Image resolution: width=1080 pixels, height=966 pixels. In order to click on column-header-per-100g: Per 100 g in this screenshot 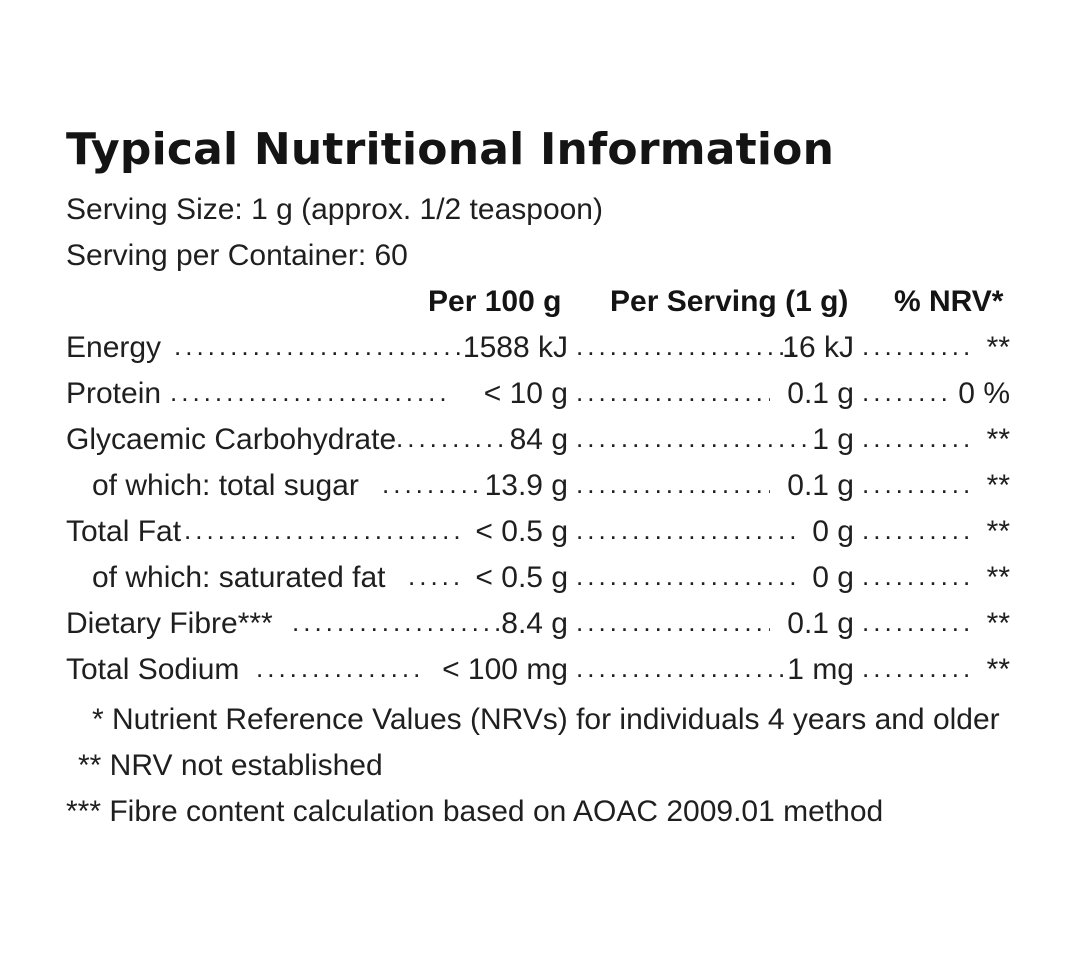, I will do `click(495, 301)`.